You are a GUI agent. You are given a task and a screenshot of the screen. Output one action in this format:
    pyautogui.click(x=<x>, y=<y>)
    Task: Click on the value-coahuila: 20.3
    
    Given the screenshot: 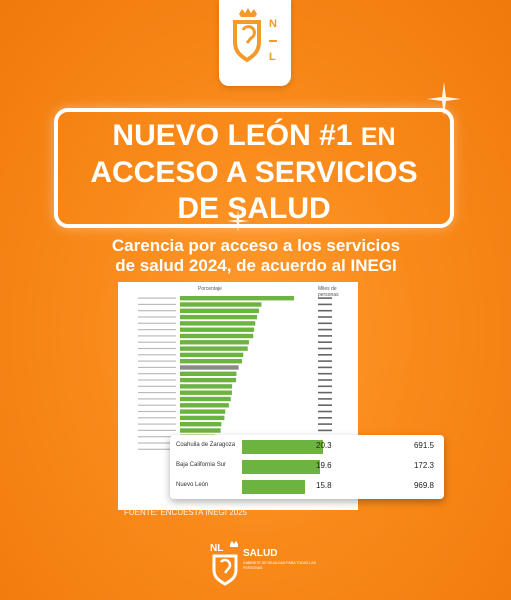 What is the action you would take?
    pyautogui.click(x=324, y=445)
    